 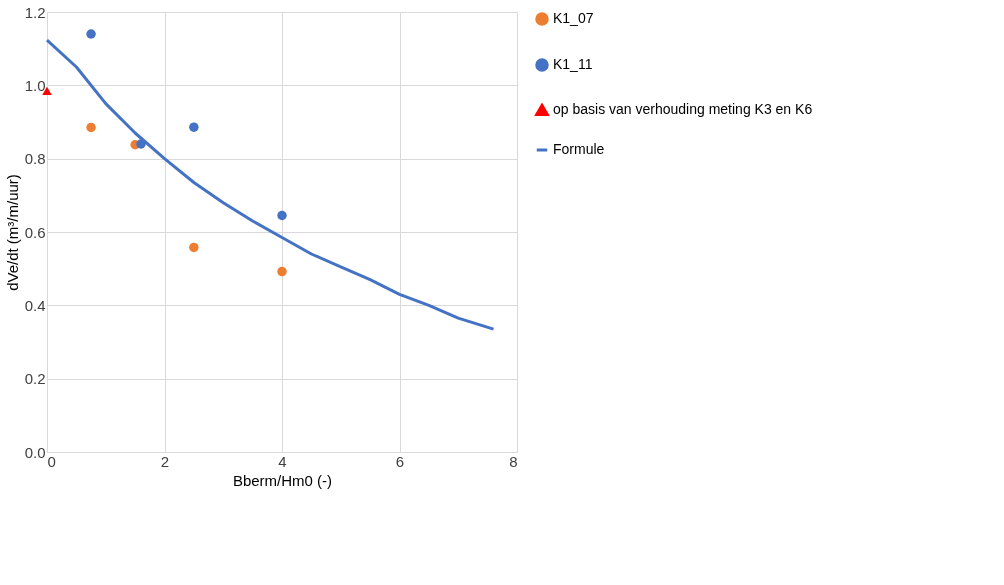 What do you see at coordinates (165, 461) in the screenshot?
I see `x-tick-label: 2` at bounding box center [165, 461].